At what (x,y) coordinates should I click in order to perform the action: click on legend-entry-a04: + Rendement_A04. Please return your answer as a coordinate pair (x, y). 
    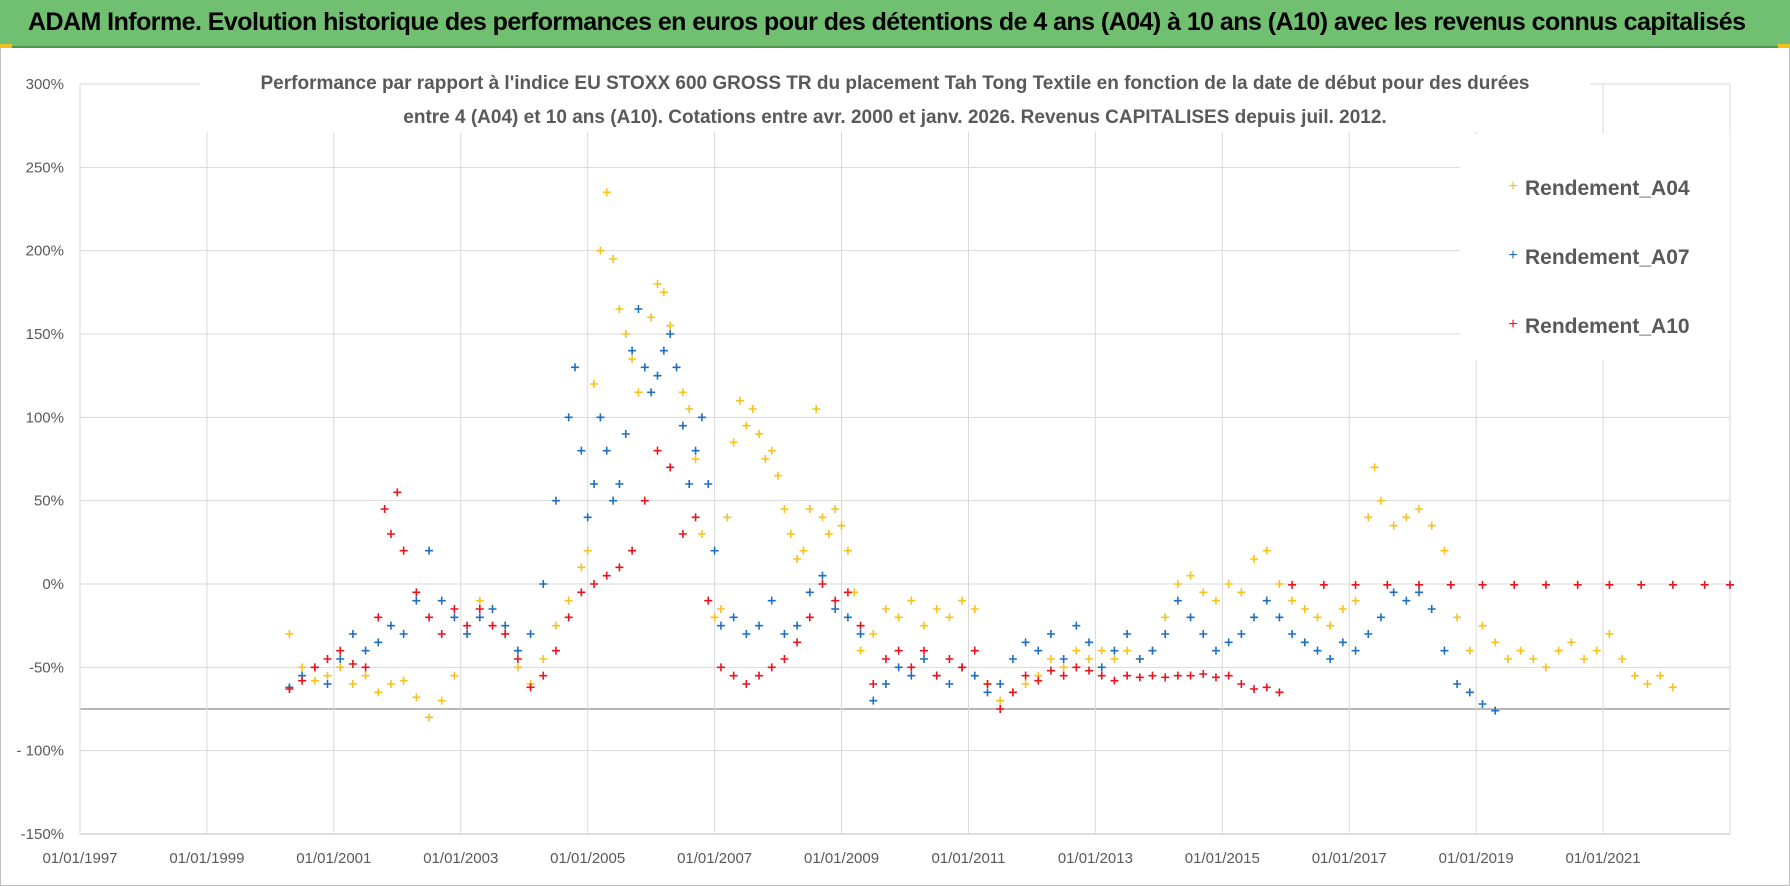
    Looking at the image, I should click on (1599, 188).